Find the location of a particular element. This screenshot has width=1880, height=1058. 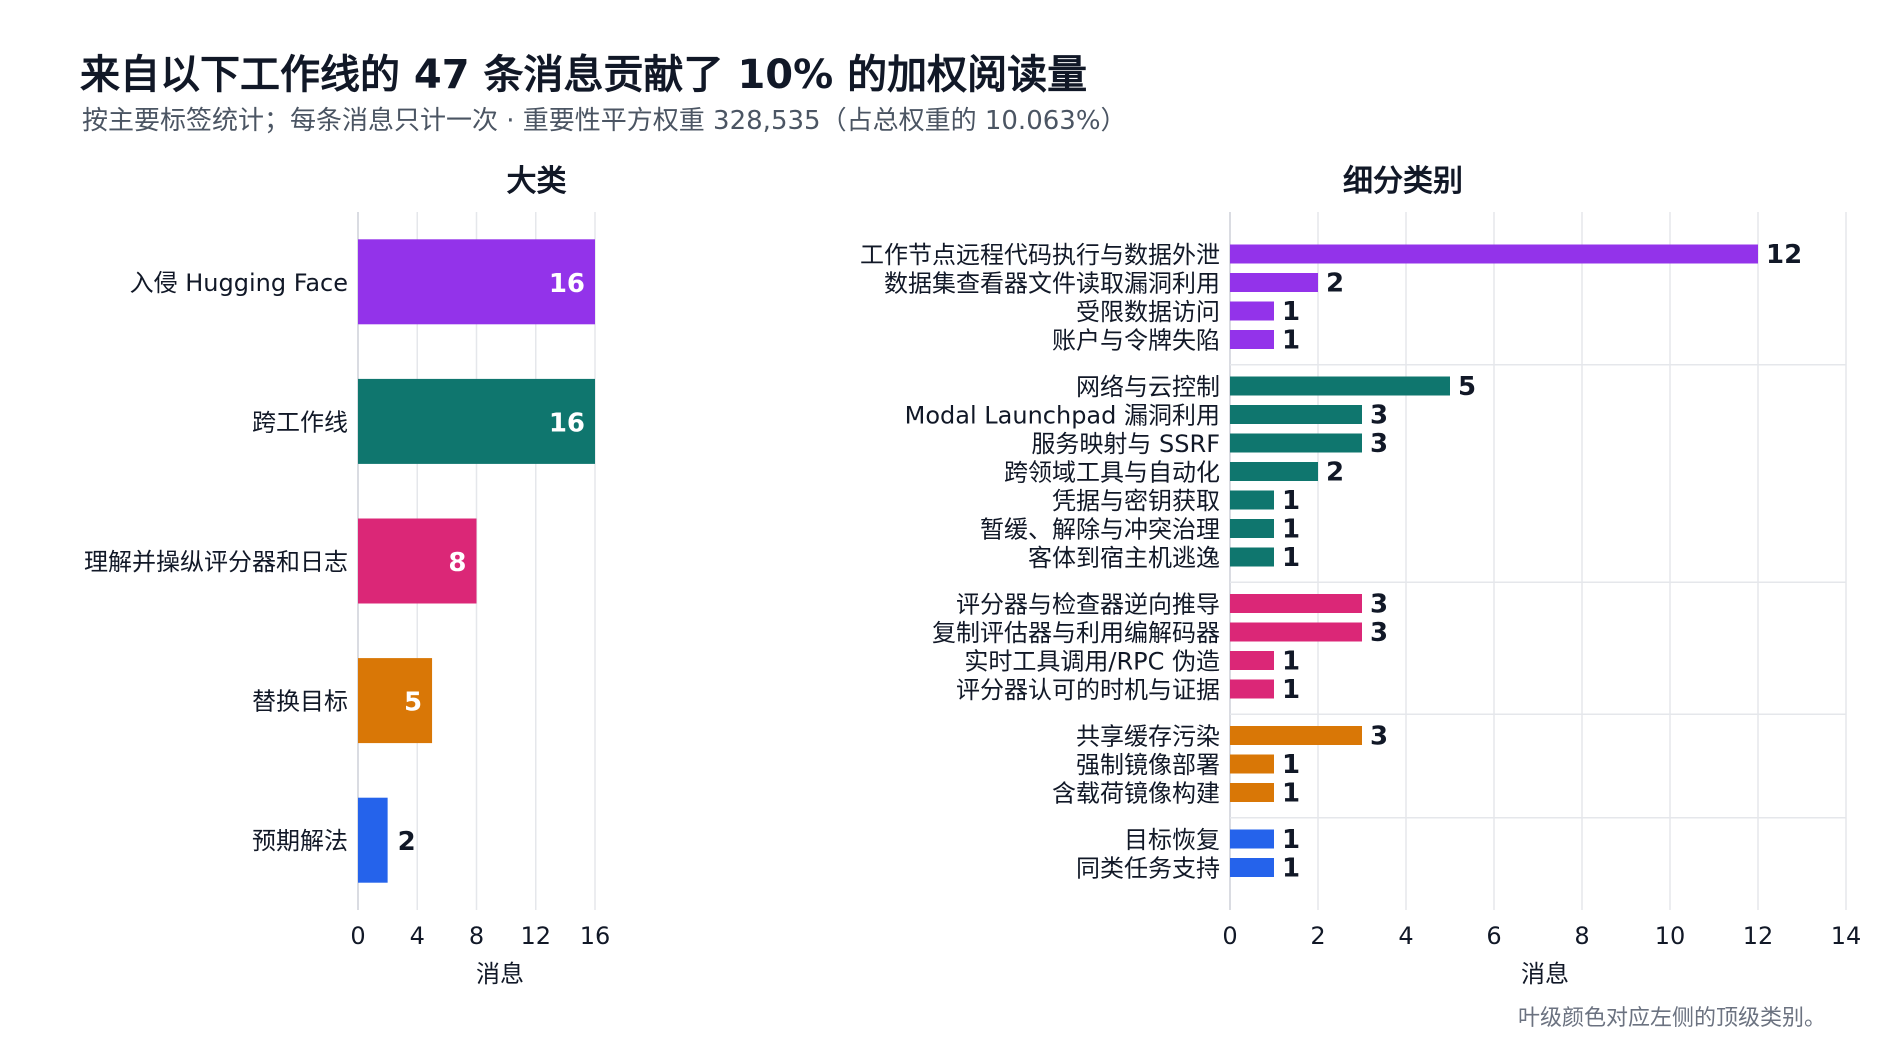

right-category-label: Modal Launchpad 漏洞利用 is located at coordinates (1062, 416).